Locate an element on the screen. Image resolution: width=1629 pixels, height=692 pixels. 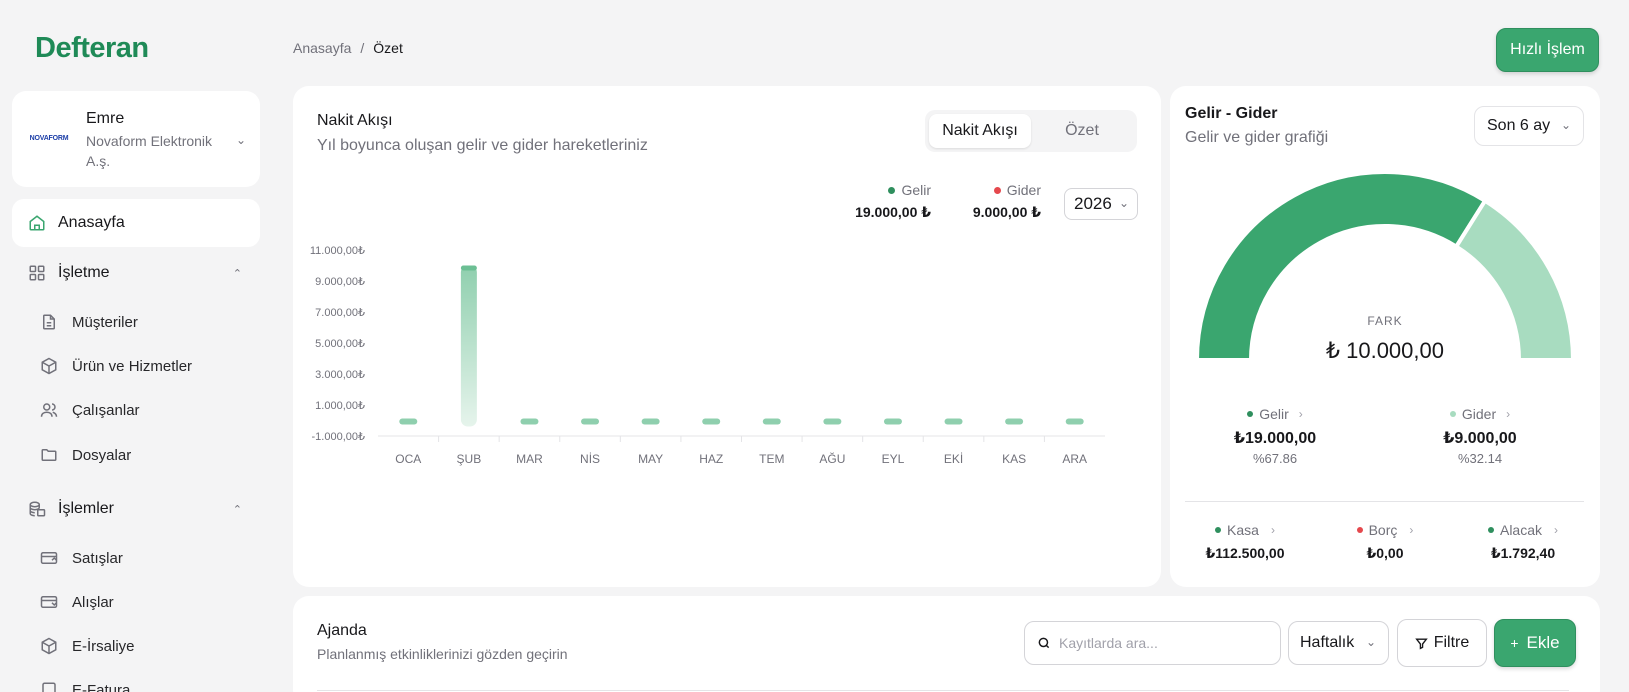
x-tick-label: OCA is located at coordinates (408, 459).